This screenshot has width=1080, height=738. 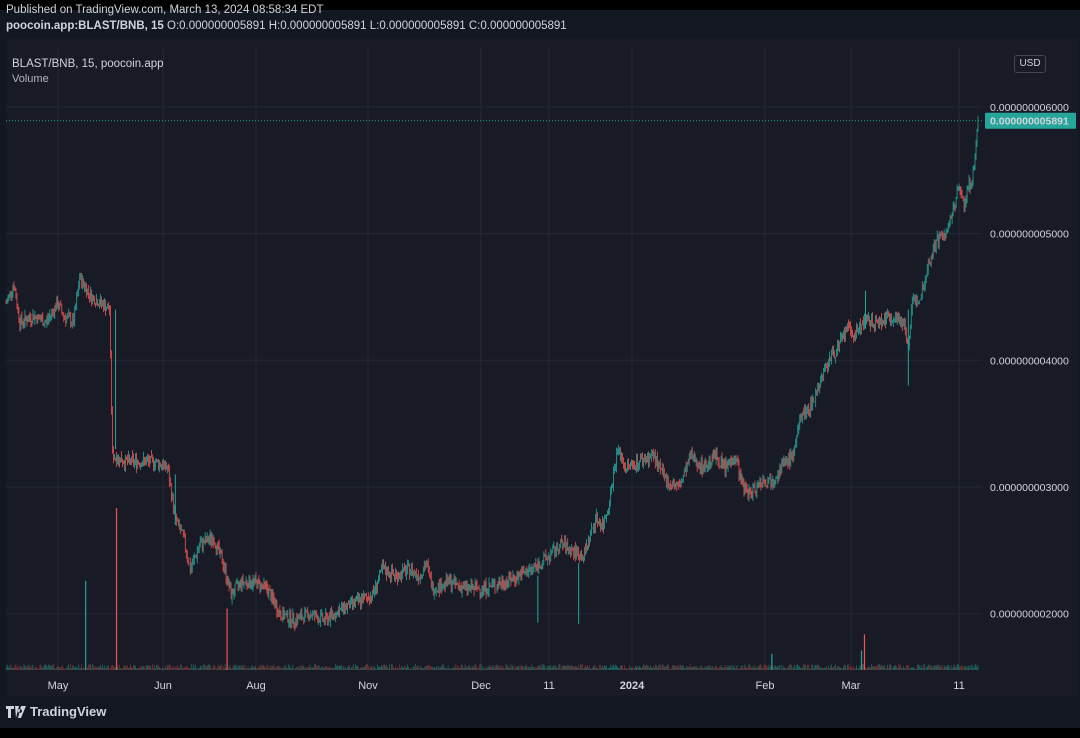 What do you see at coordinates (1030, 64) in the screenshot?
I see `currency-button: USD` at bounding box center [1030, 64].